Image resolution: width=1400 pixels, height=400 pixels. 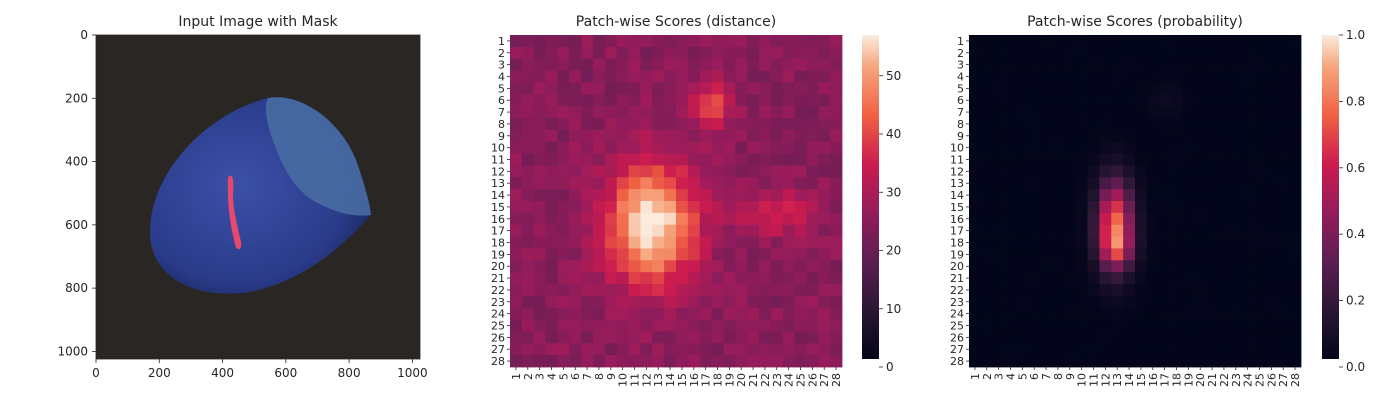 What do you see at coordinates (635, 380) in the screenshot?
I see `col-label: 11` at bounding box center [635, 380].